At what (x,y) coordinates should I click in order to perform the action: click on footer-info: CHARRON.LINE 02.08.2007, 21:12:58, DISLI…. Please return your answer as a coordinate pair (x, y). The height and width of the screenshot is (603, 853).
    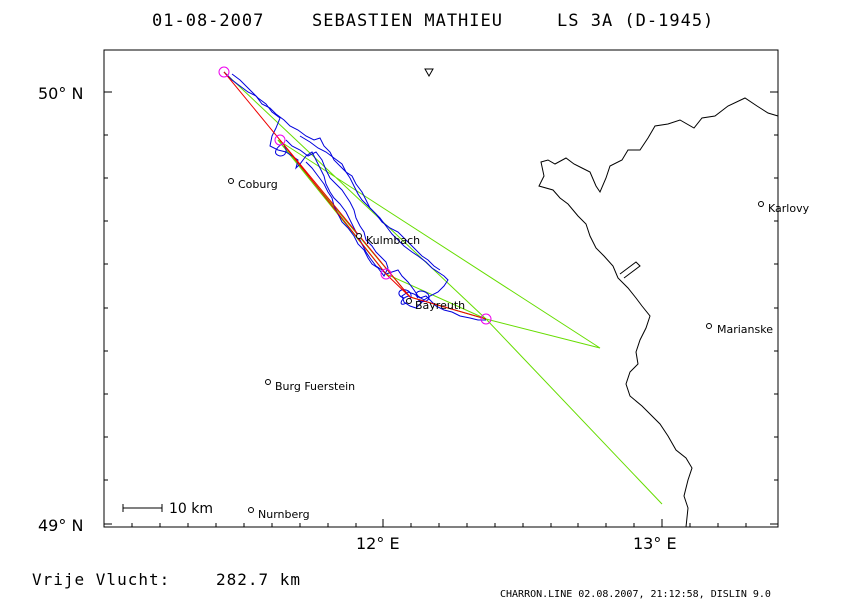
    Looking at the image, I should click on (635, 594).